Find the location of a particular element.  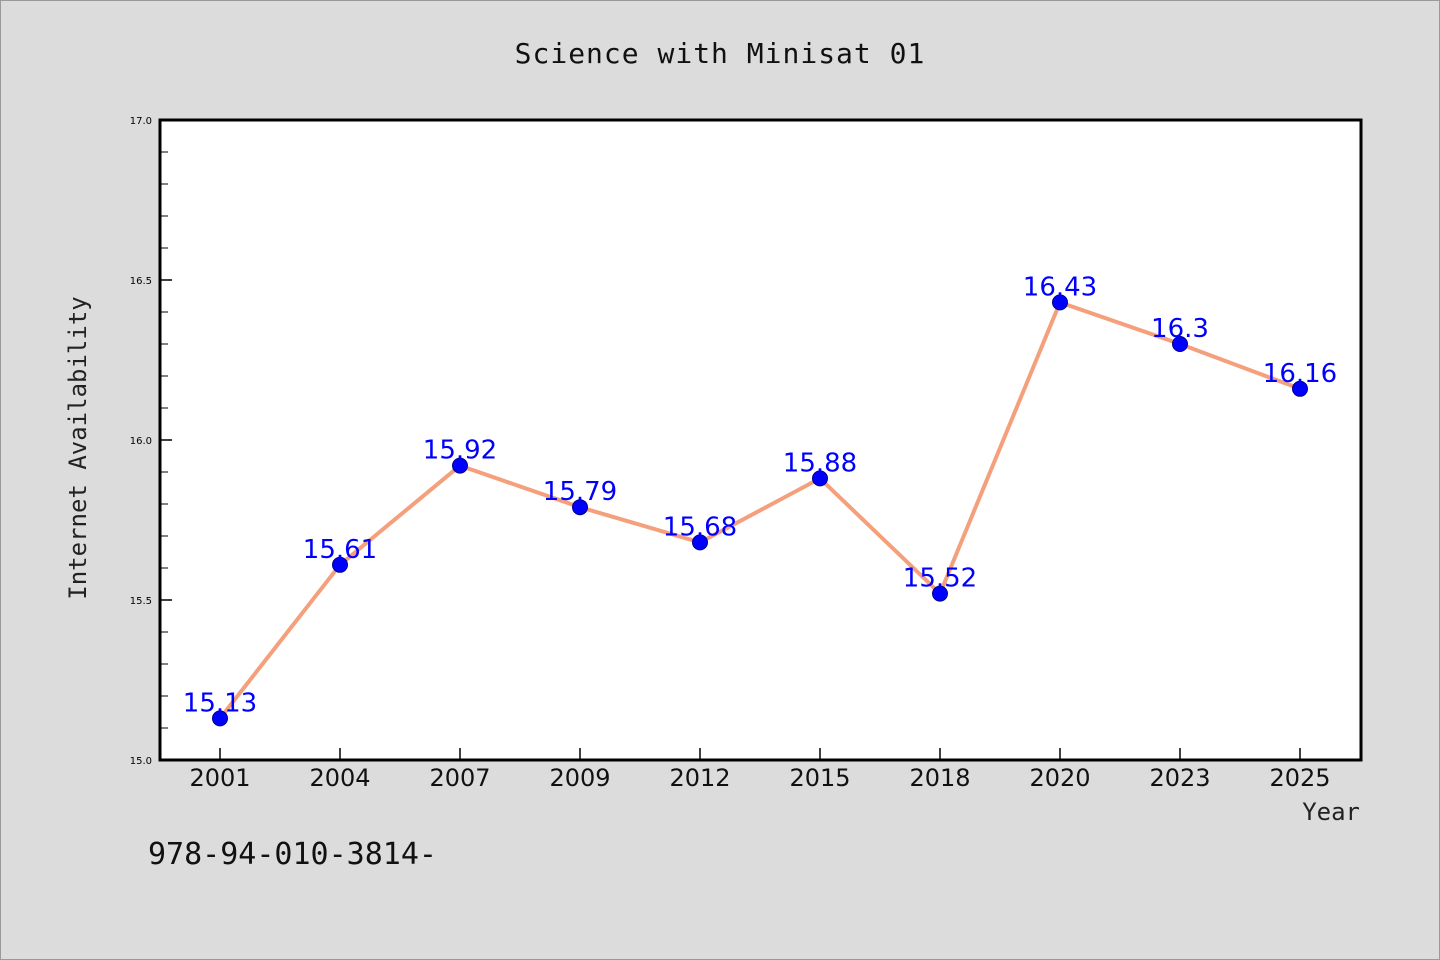

y-tick-label: 15.5 is located at coordinates (141, 601).